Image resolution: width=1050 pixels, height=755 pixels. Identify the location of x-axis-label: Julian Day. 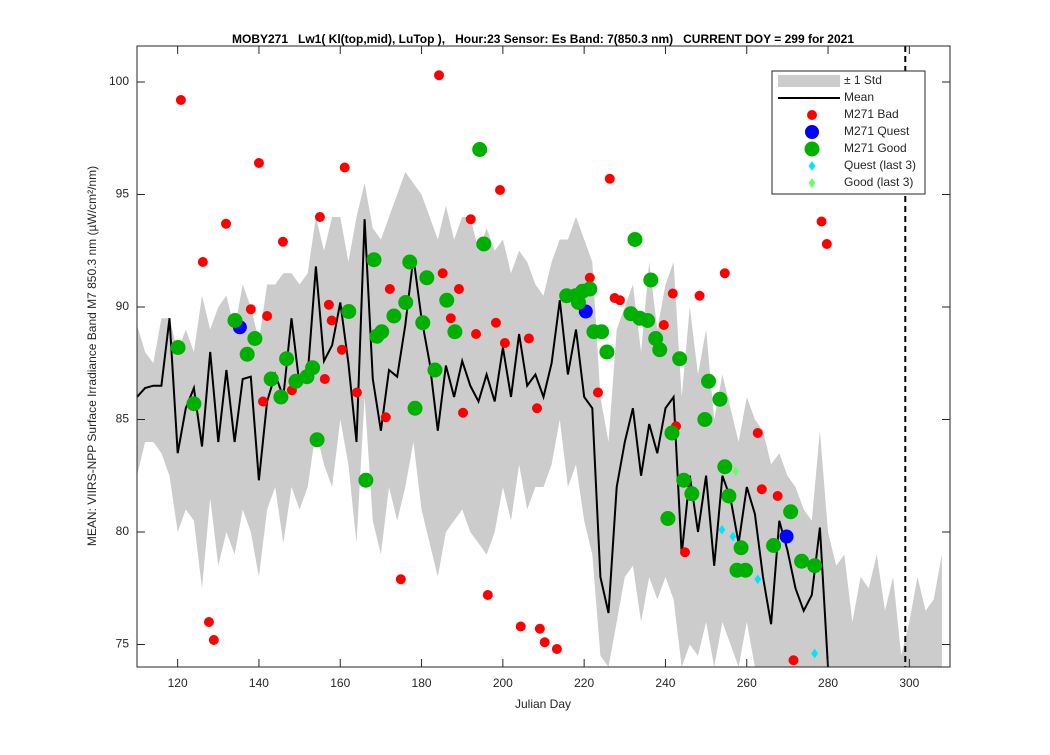
(543, 704).